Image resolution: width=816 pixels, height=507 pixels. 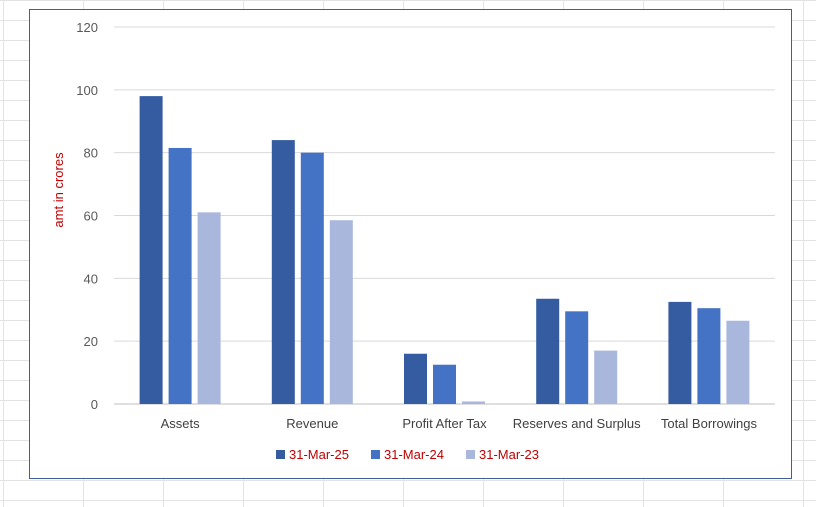 What do you see at coordinates (709, 423) in the screenshot?
I see `x-category-label: Total Borrowings` at bounding box center [709, 423].